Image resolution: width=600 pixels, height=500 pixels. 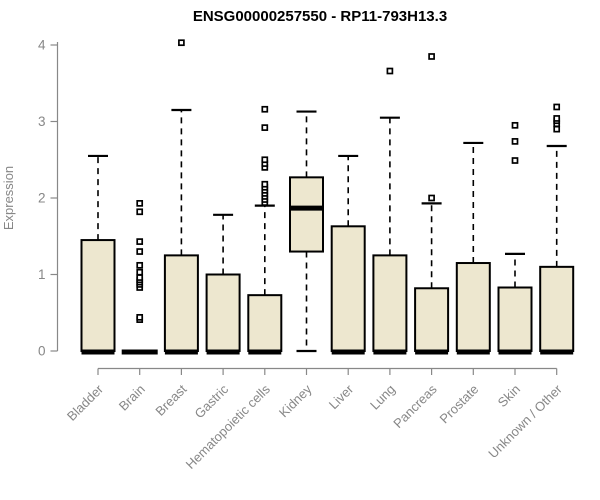 What do you see at coordinates (382, 397) in the screenshot?
I see `x-tick-label: Lung` at bounding box center [382, 397].